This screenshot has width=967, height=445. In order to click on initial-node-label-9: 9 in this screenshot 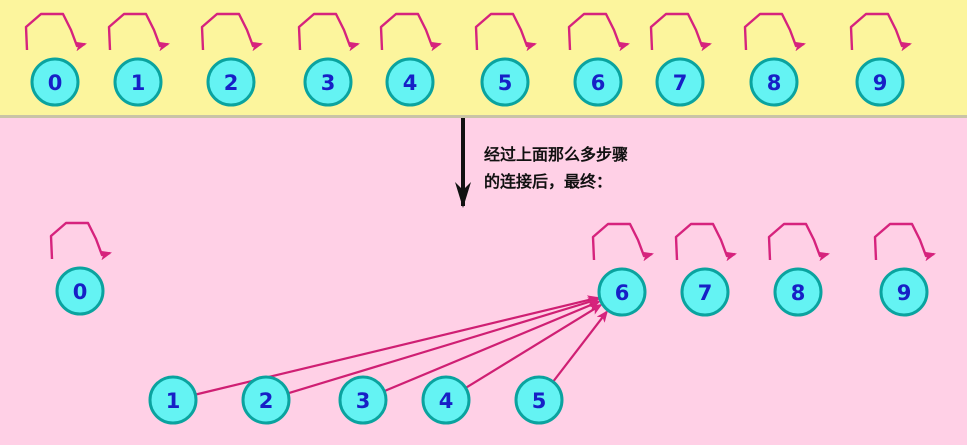, I will do `click(880, 83)`.